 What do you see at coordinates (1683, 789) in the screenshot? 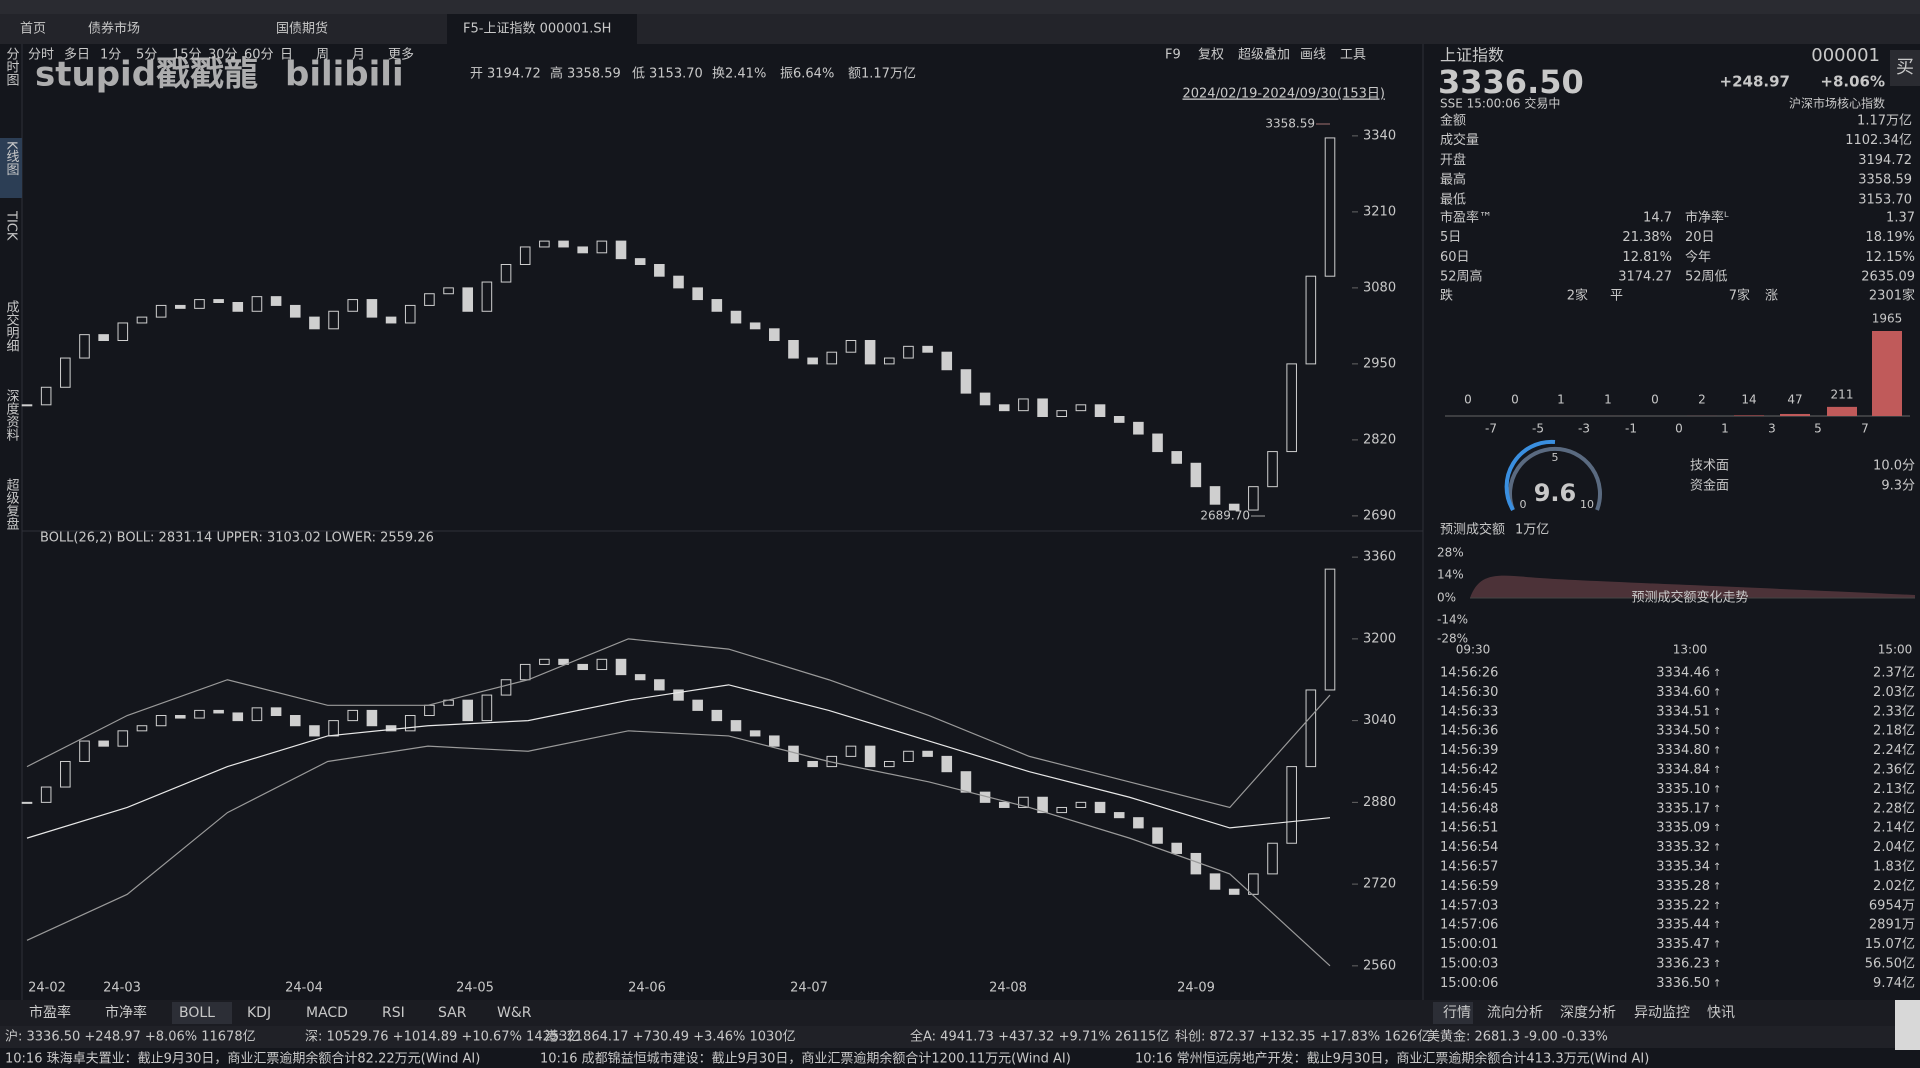
I see `trade-price: 3335.10` at bounding box center [1683, 789].